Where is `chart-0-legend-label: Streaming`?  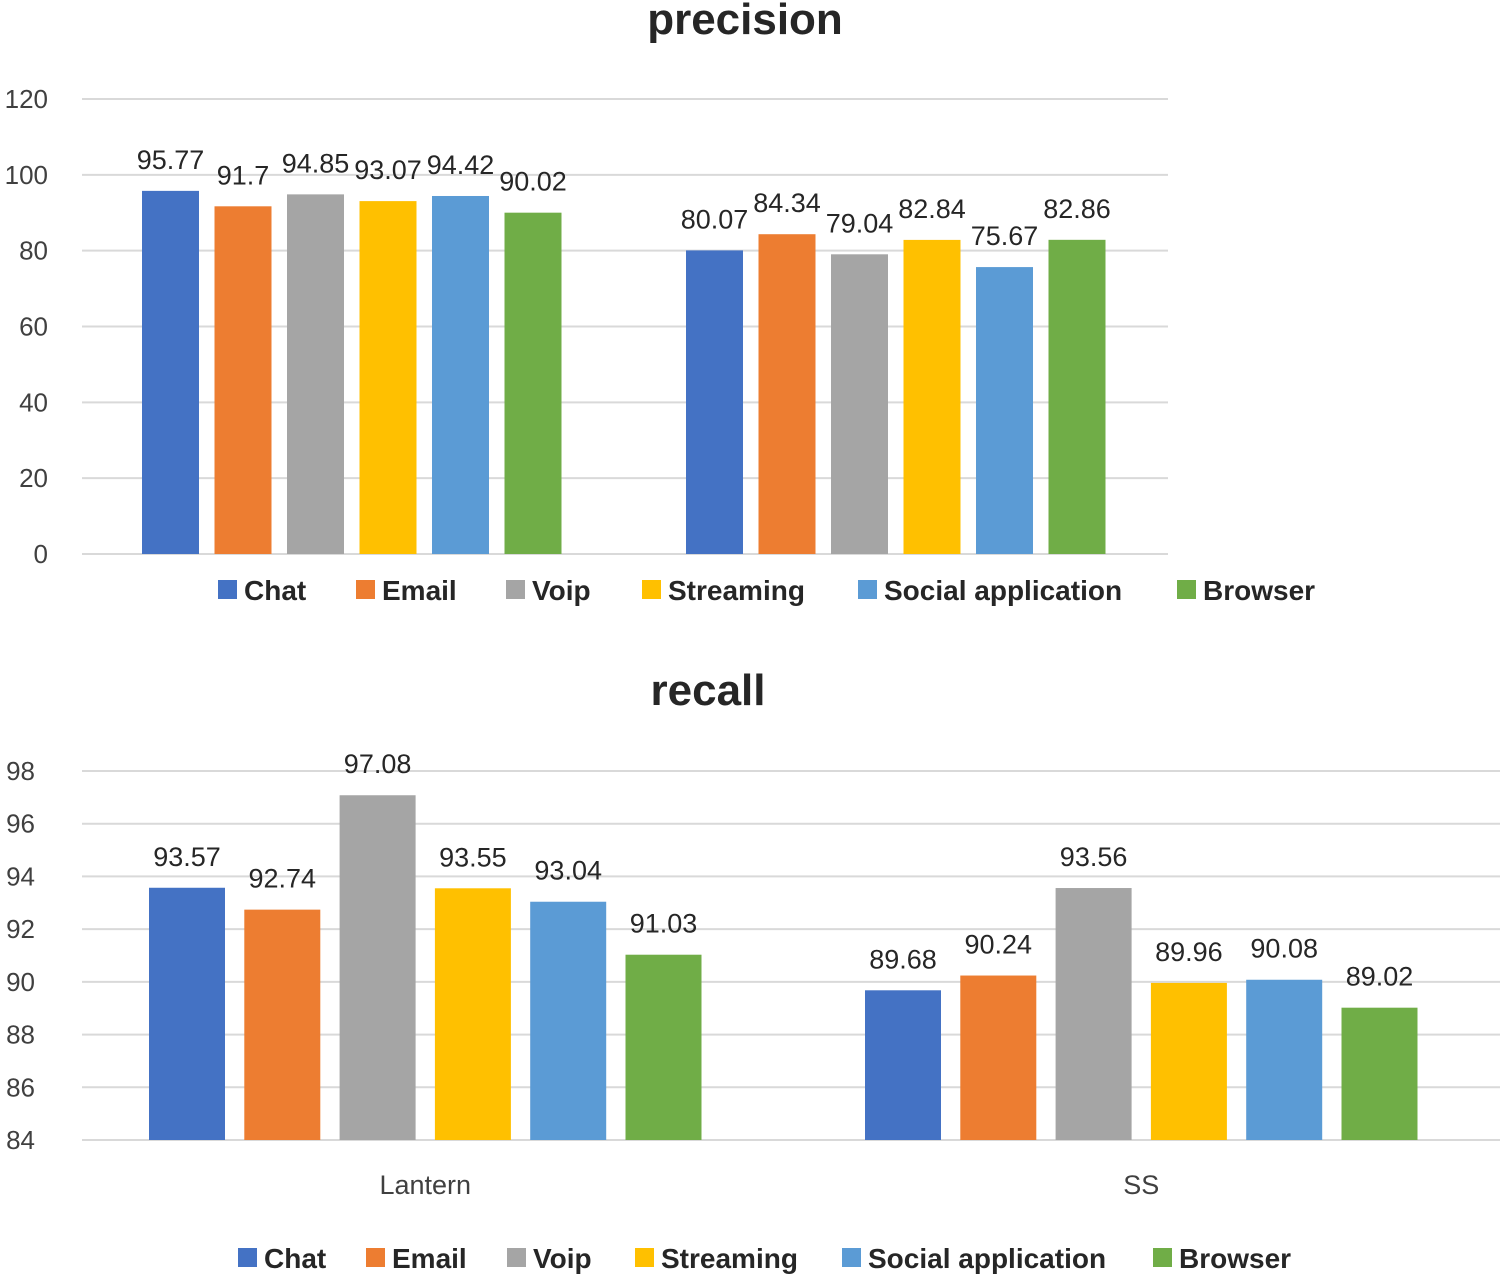 chart-0-legend-label: Streaming is located at coordinates (736, 590).